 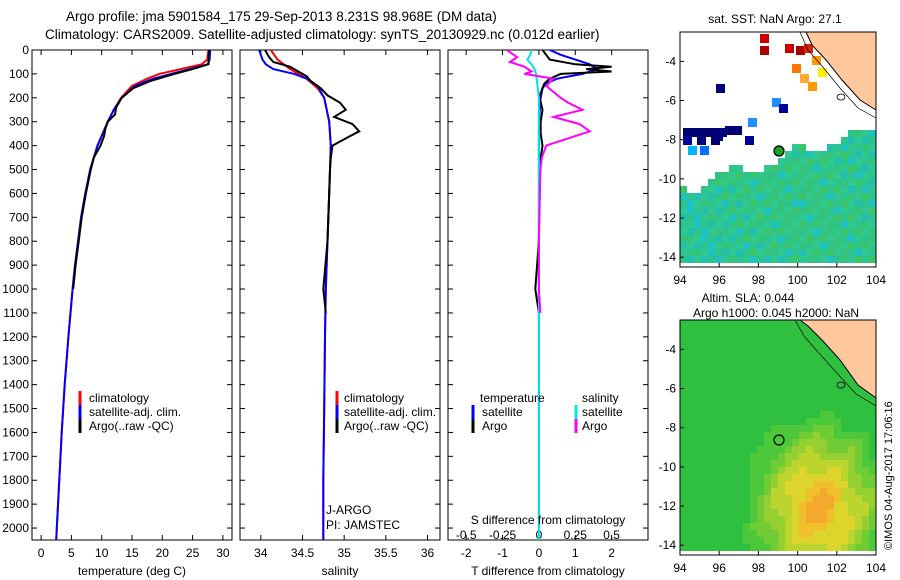 I want to click on legend-salinity-title: salinity, so click(x=600, y=398).